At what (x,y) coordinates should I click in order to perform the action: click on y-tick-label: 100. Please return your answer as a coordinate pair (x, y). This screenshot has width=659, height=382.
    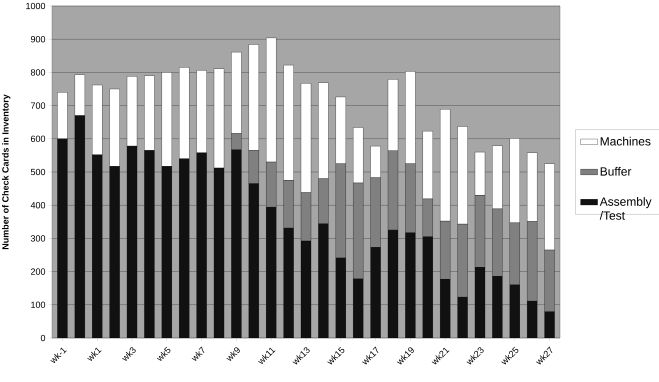
    Looking at the image, I should click on (38, 305).